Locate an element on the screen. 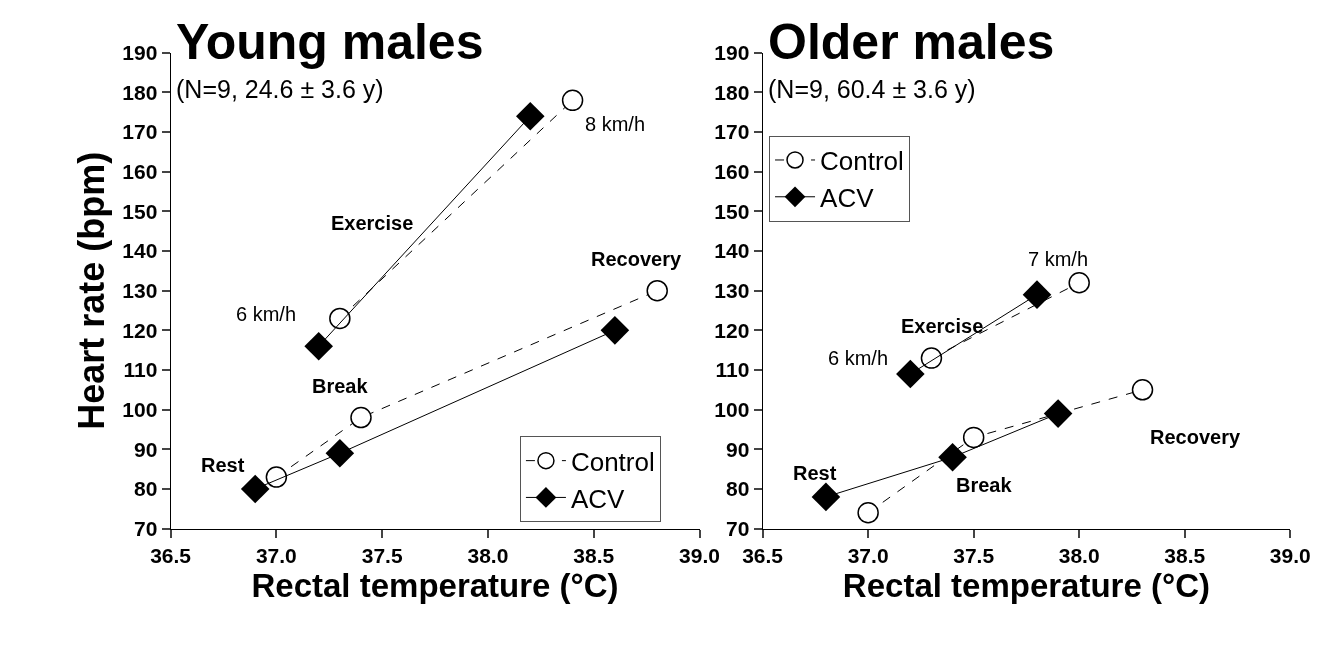 The width and height of the screenshot is (1327, 660). y-axis-title: Heart rate (bpm) is located at coordinates (92, 290).